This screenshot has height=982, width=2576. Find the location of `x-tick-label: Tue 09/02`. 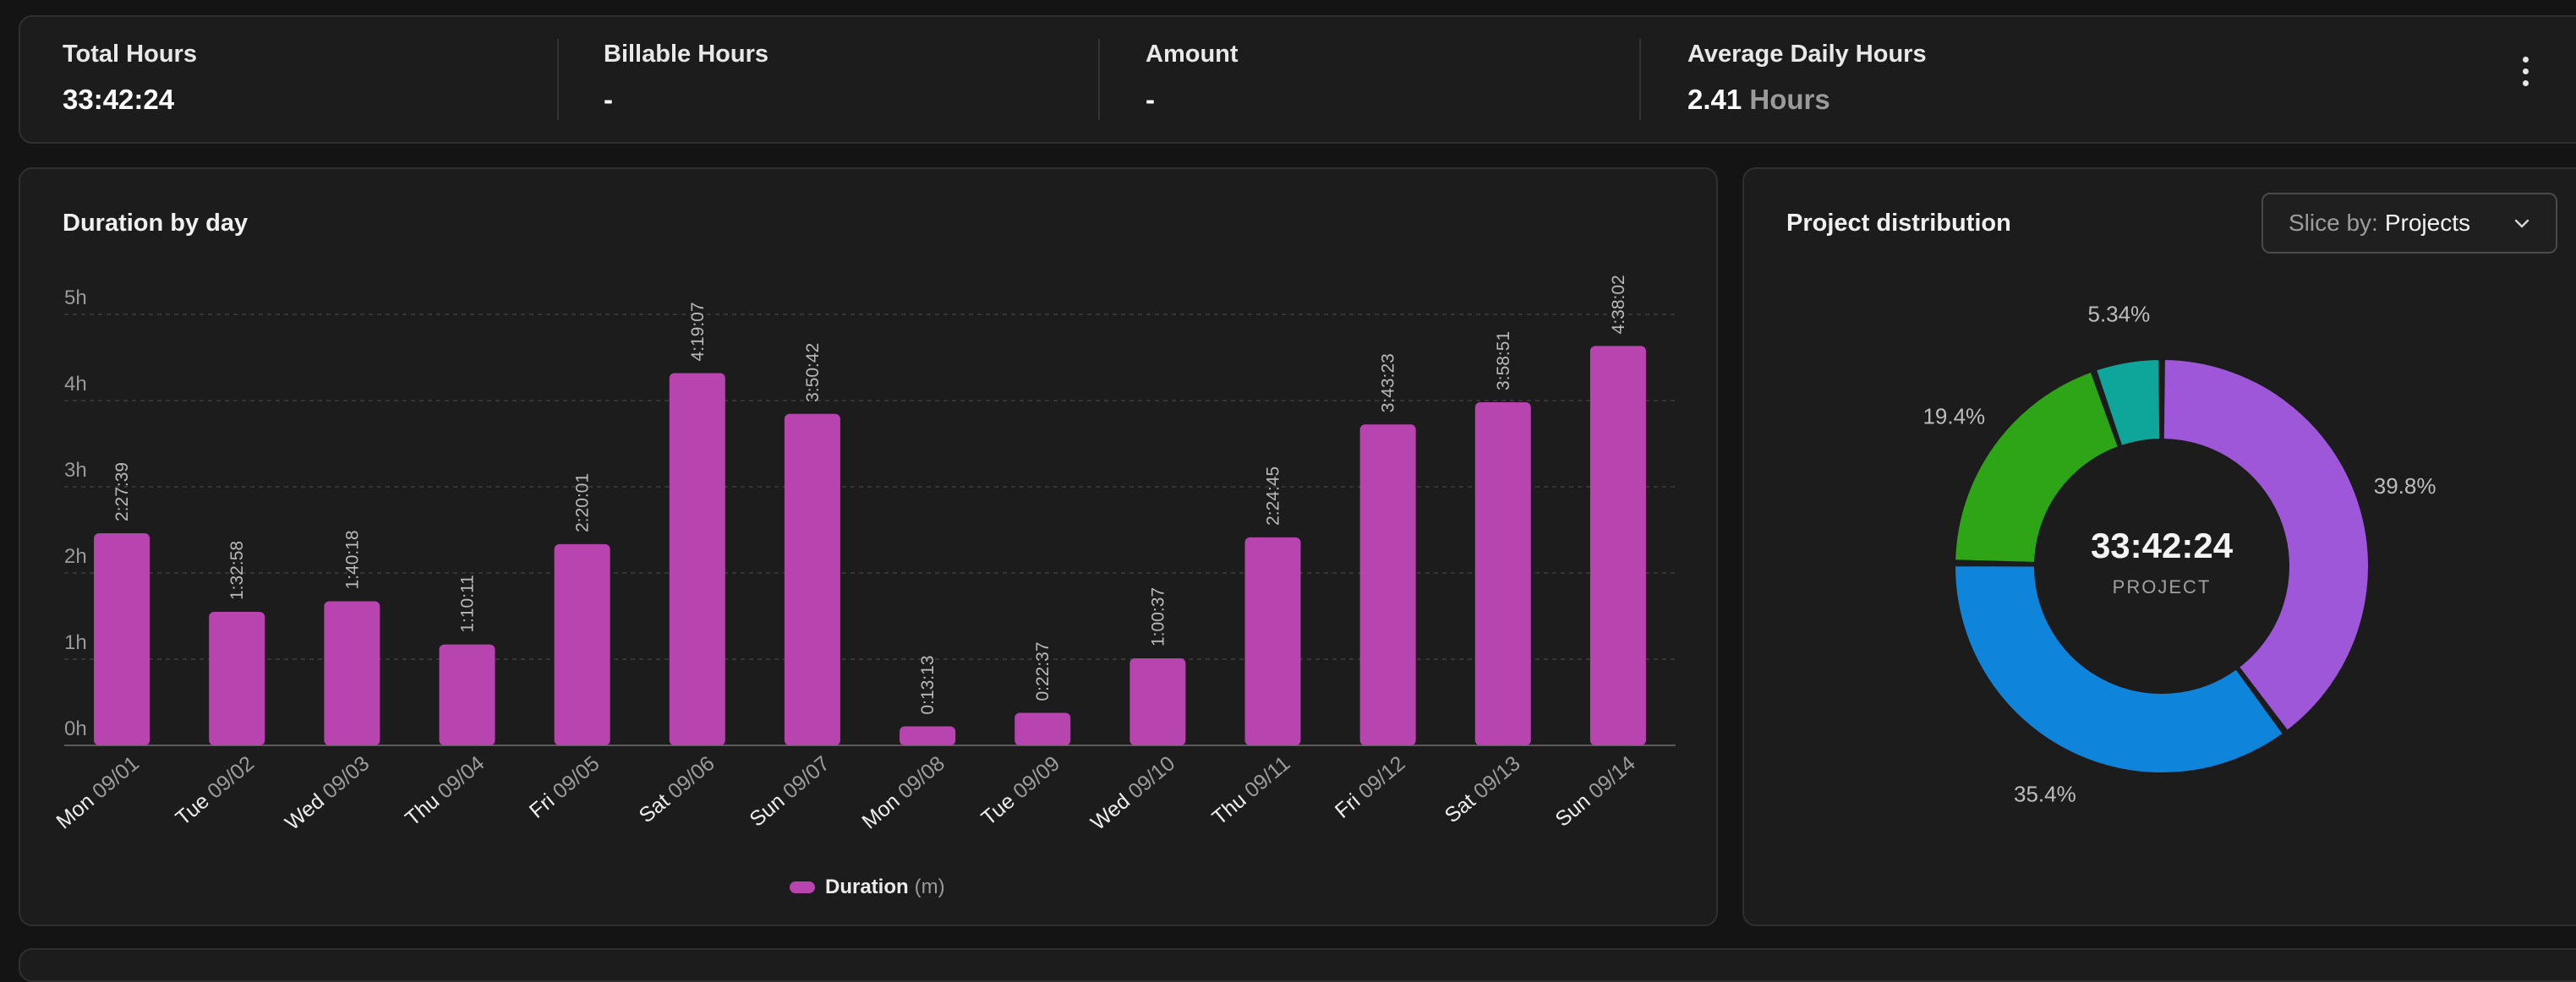

x-tick-label: Tue 09/02 is located at coordinates (216, 791).